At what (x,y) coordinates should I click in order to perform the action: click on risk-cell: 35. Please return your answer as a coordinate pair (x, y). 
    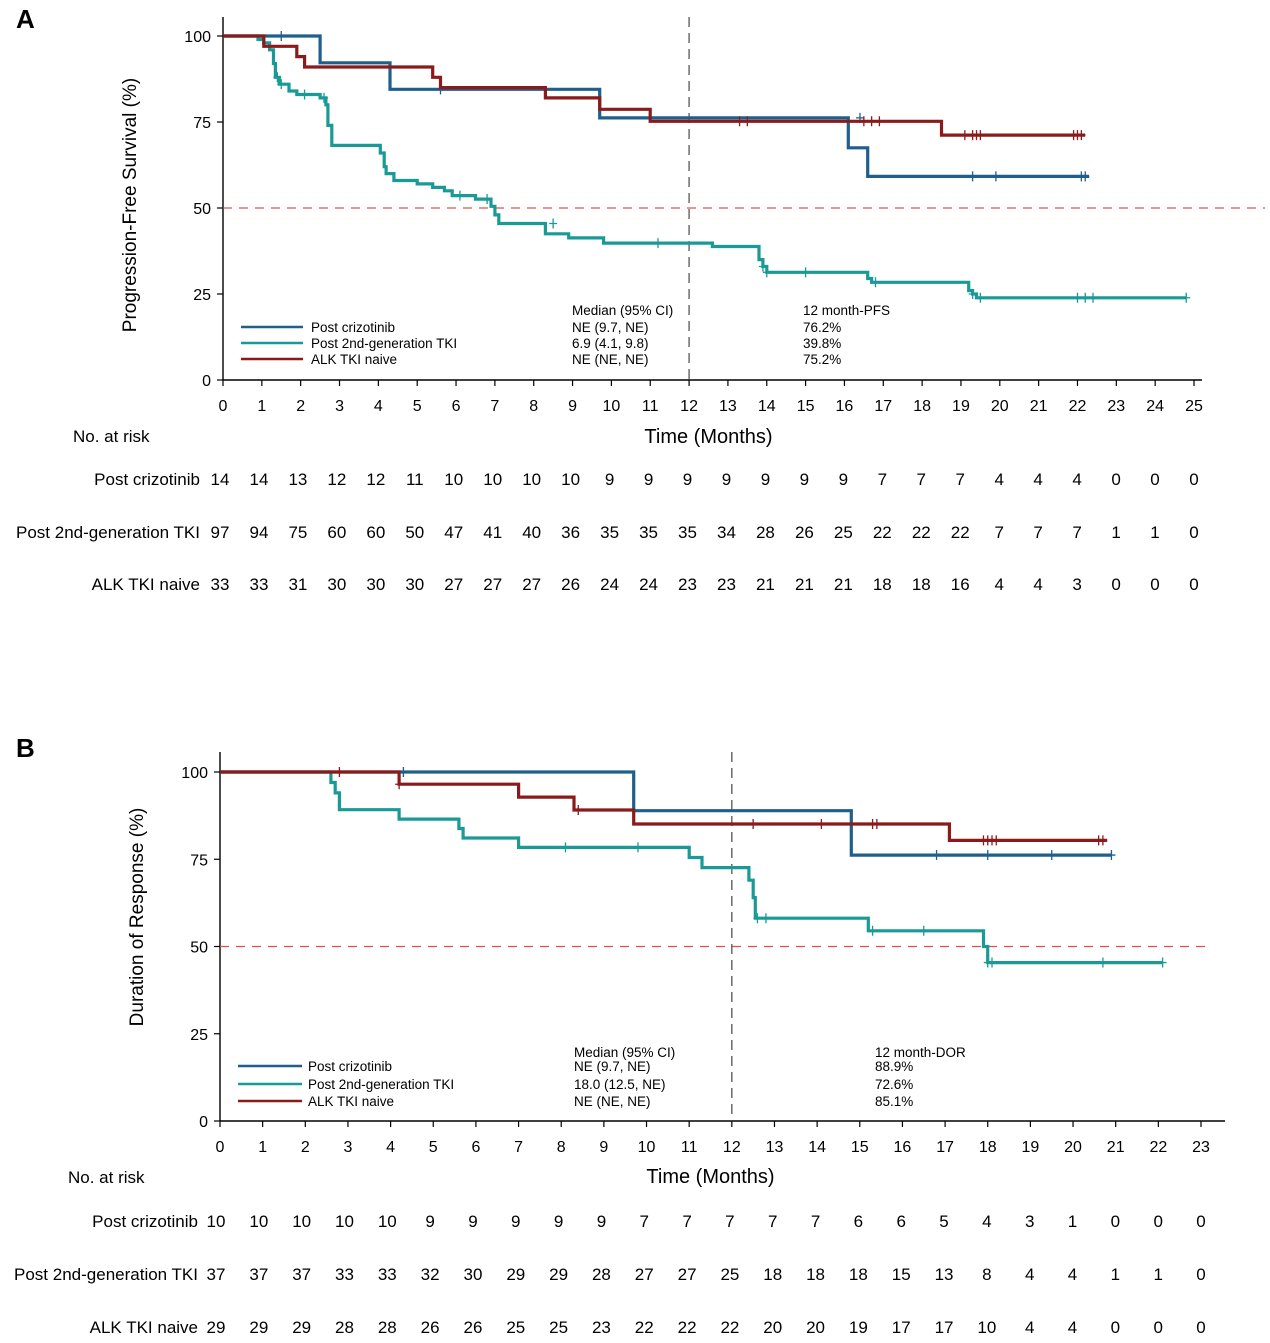
    Looking at the image, I should click on (609, 532).